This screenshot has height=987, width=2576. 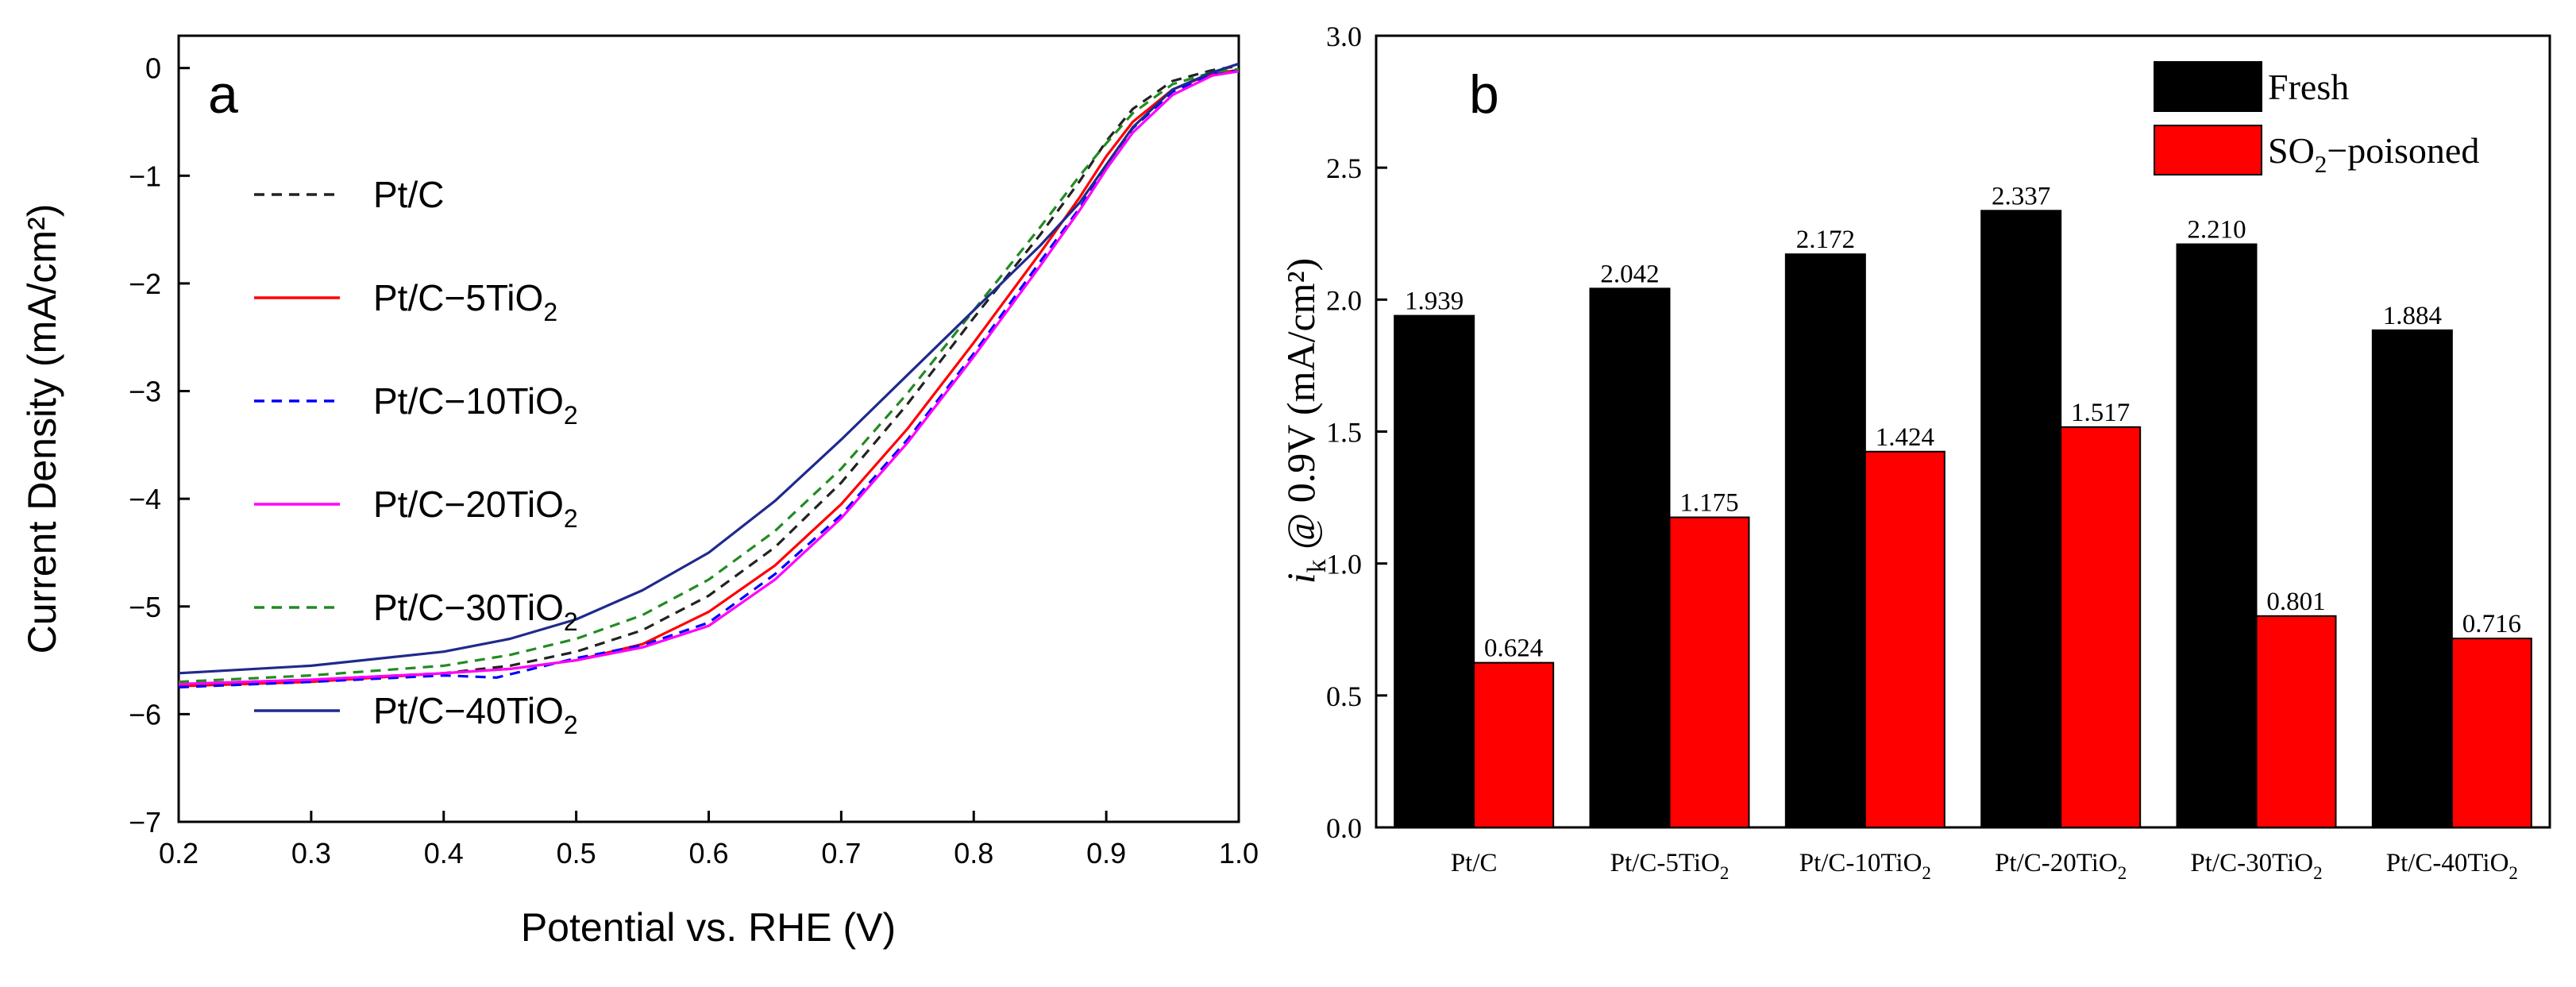 I want to click on panel-b-y-tick-label: 0.5, so click(x=1344, y=696).